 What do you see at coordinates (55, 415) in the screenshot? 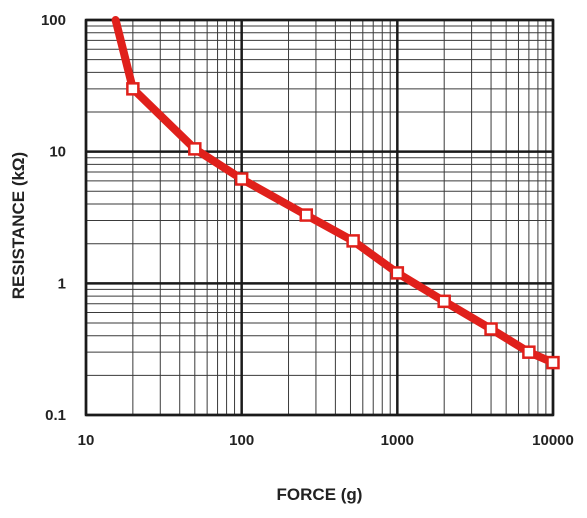
I see `y-tick-label: 0.1` at bounding box center [55, 415].